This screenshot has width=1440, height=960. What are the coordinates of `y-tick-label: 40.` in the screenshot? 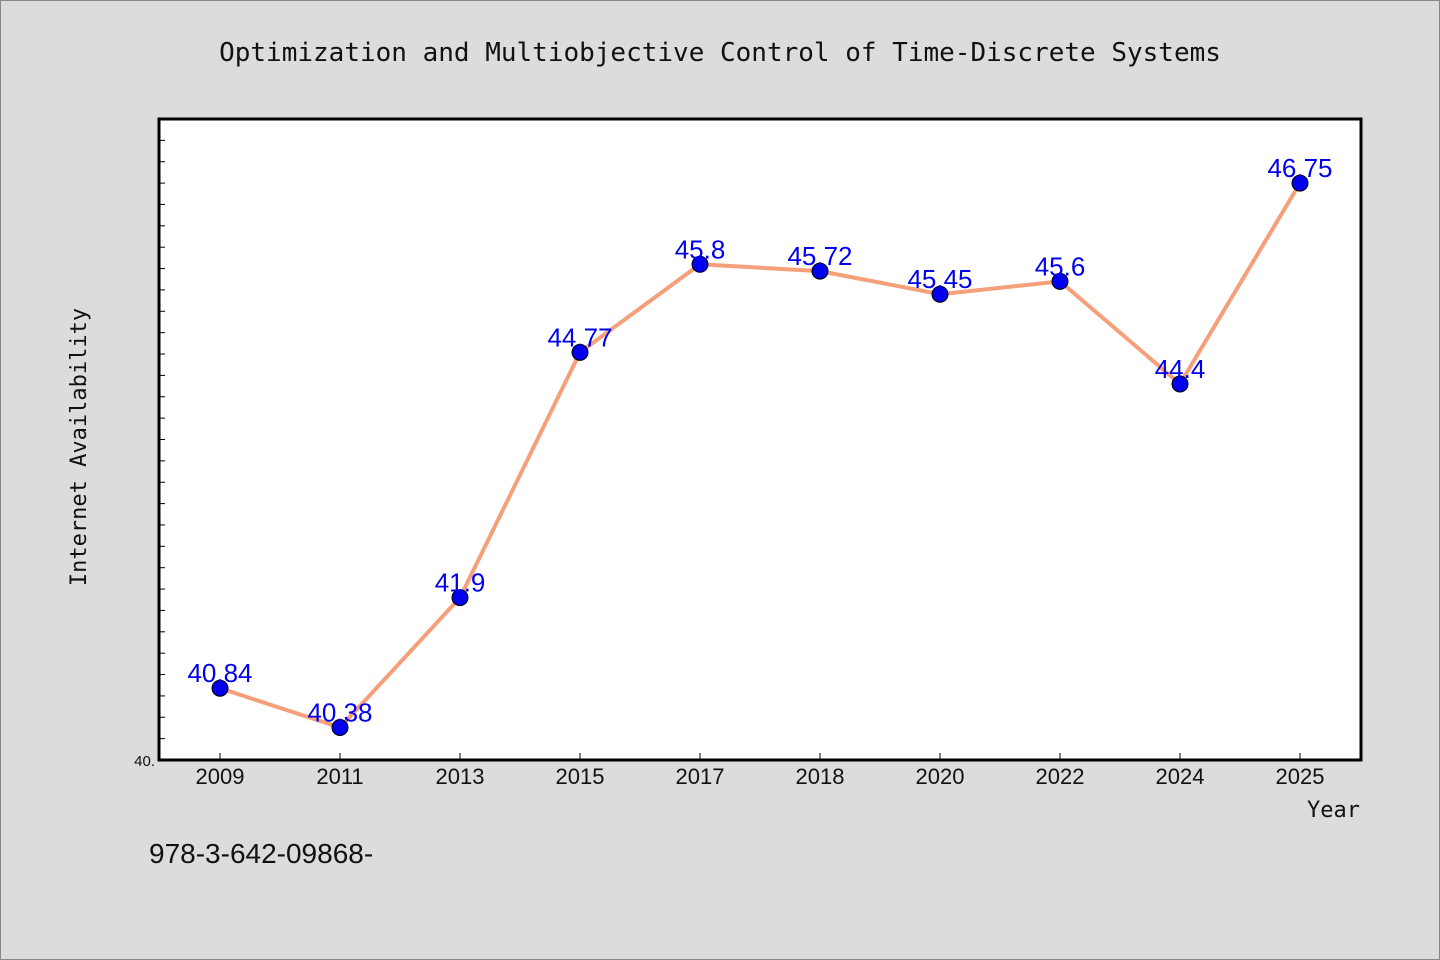 It's located at (144, 761).